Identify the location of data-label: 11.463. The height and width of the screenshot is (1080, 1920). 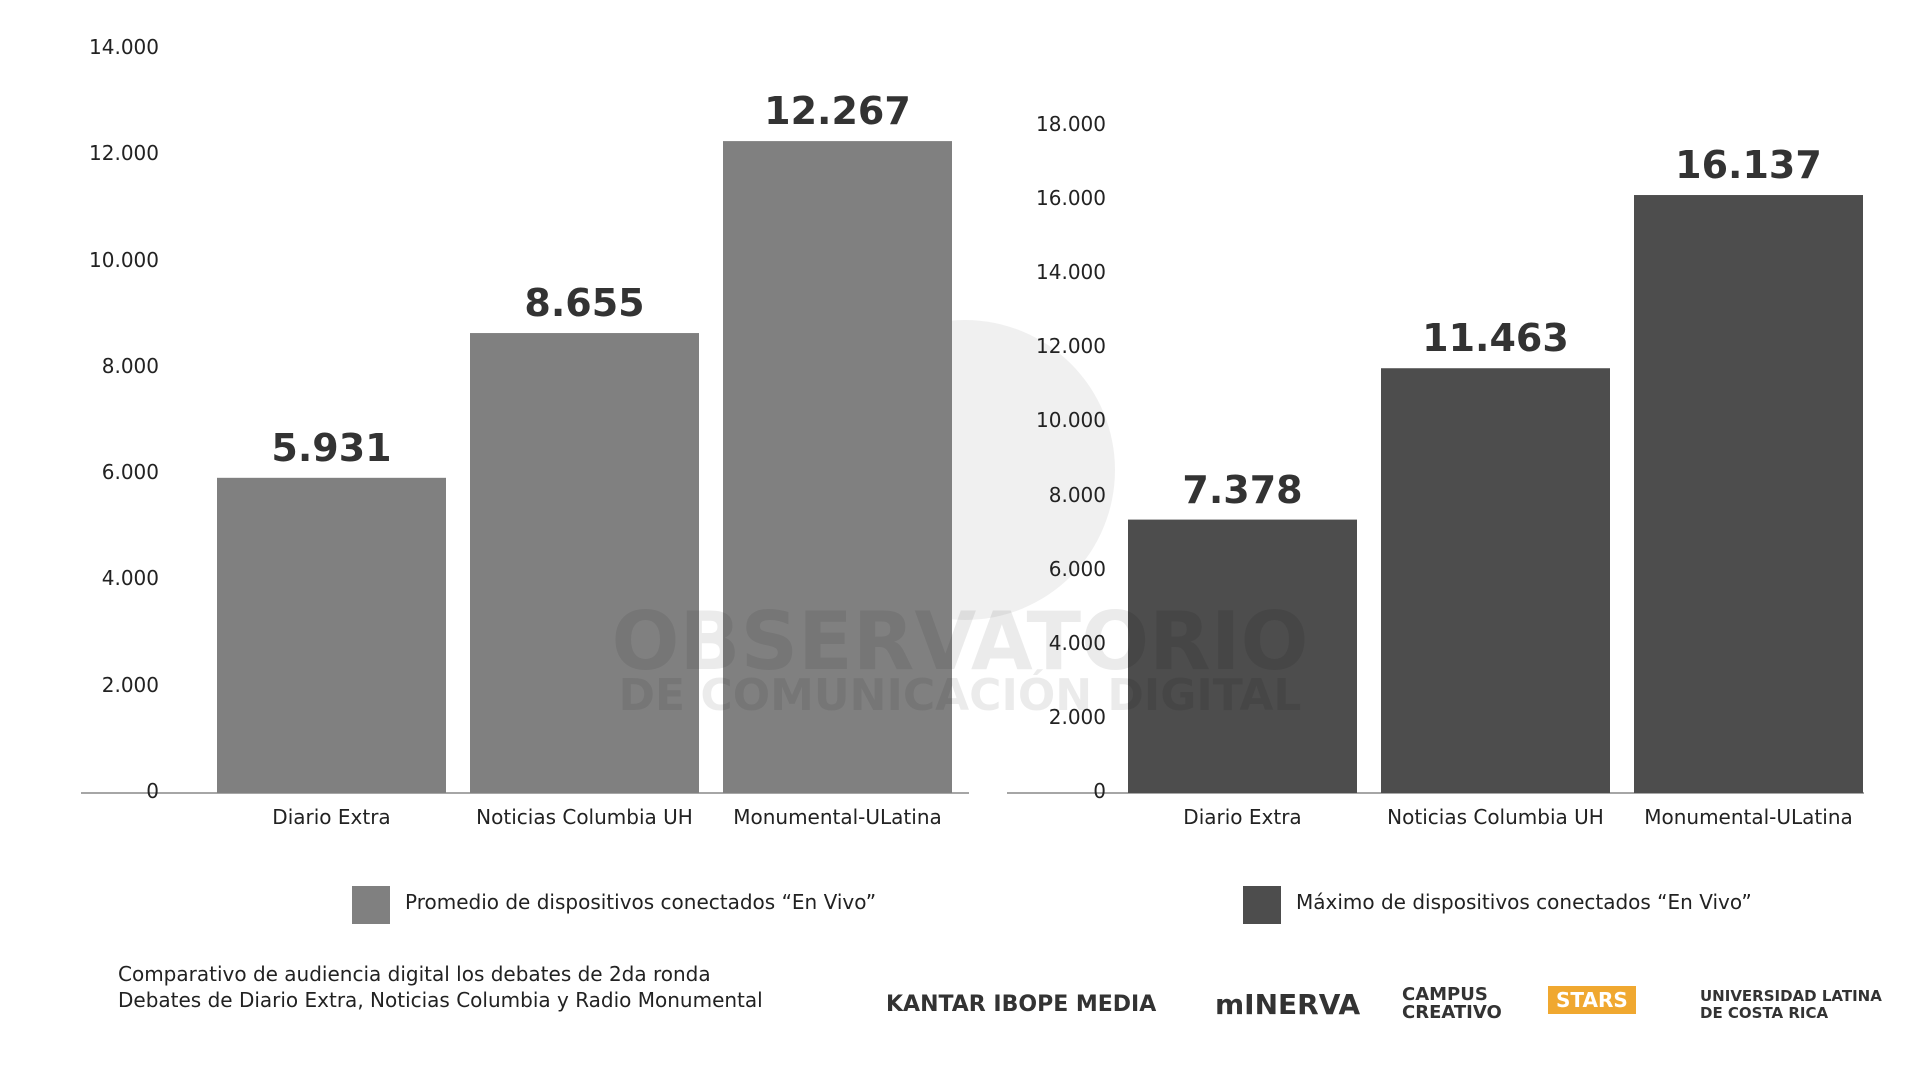
(1495, 338).